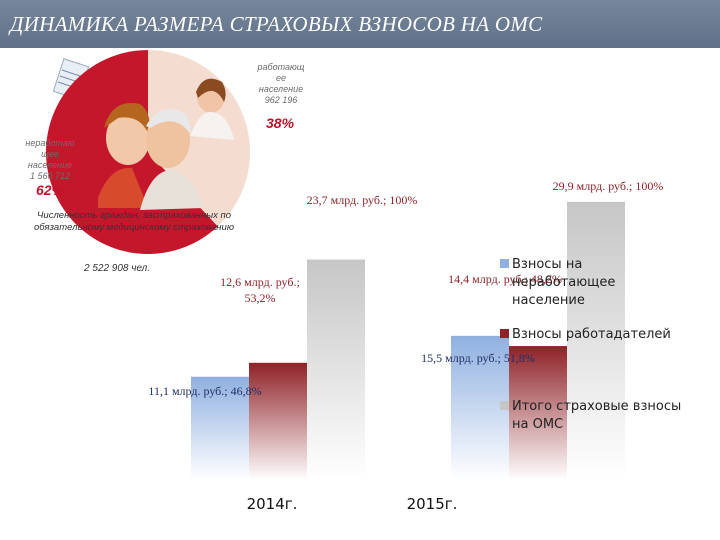 The image size is (720, 540). I want to click on legend-label-1: Взносы работадателей, so click(591, 334).